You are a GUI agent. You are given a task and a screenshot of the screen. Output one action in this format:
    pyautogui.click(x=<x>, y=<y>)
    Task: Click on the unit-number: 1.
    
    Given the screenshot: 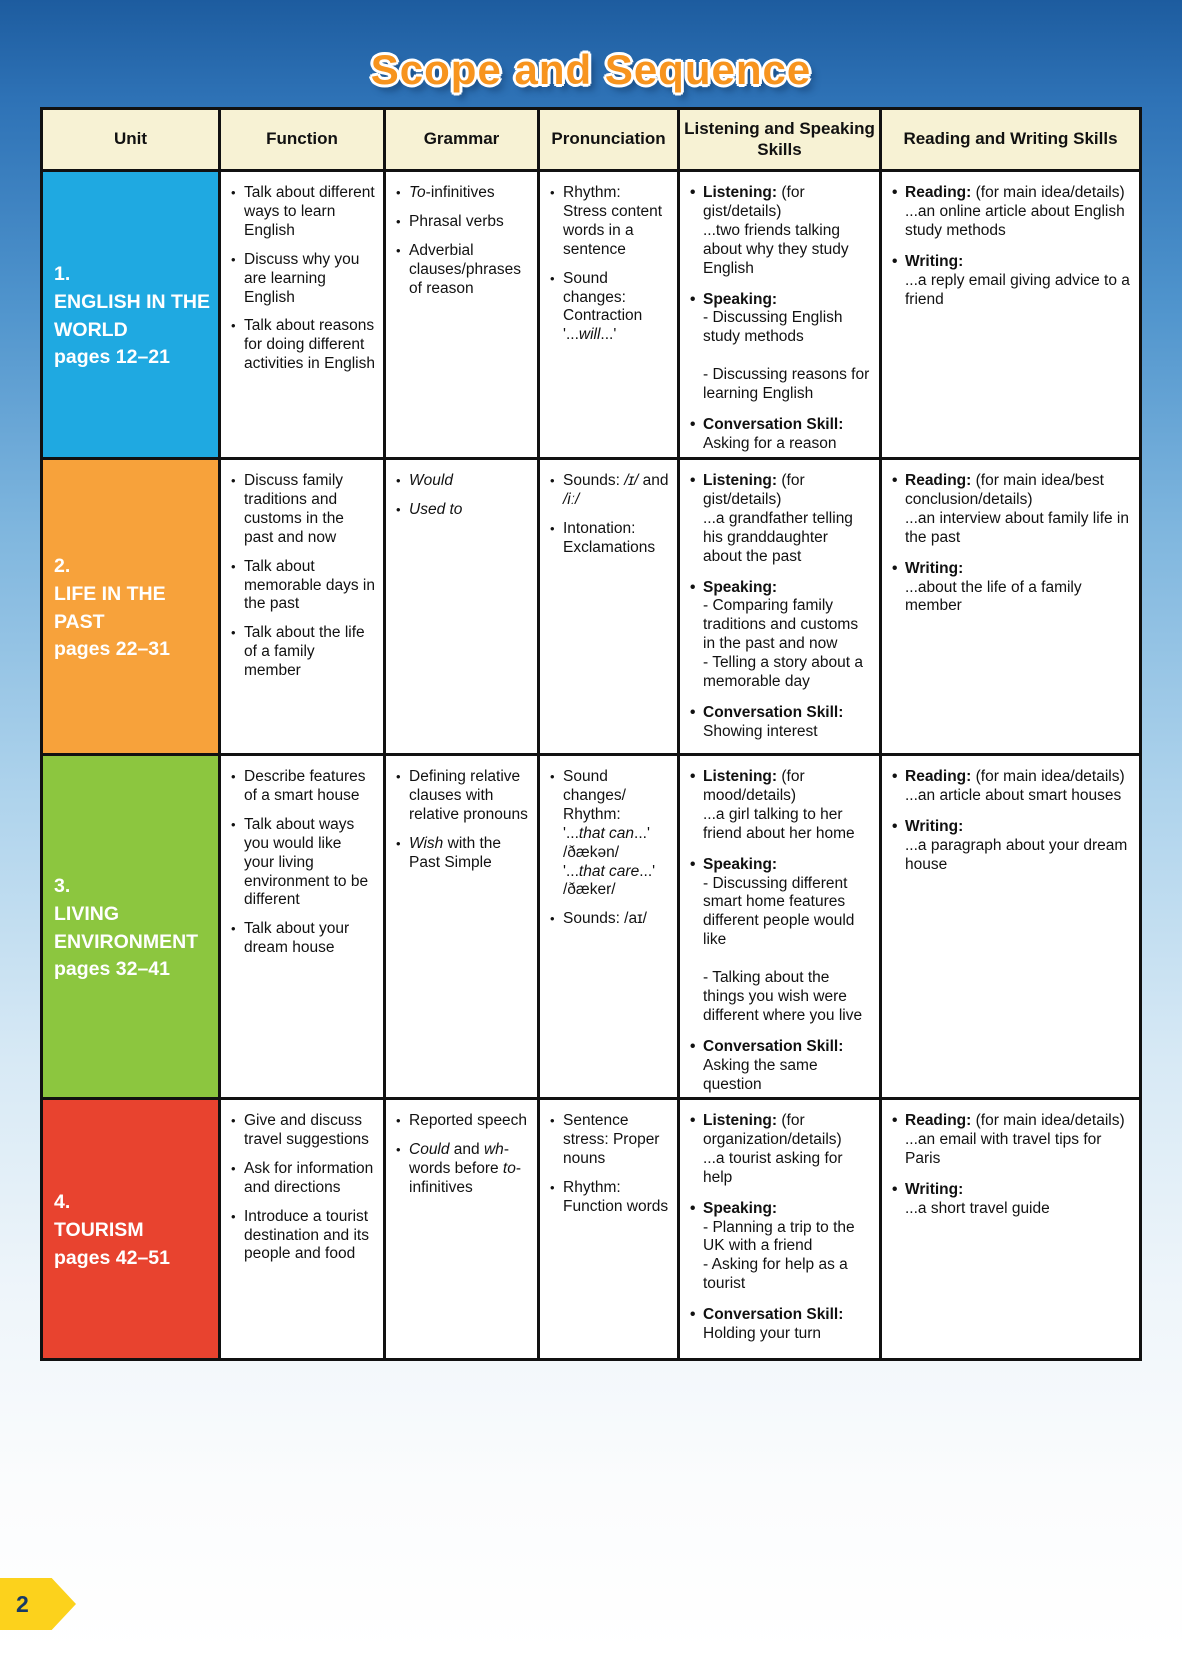 What is the action you would take?
    pyautogui.click(x=62, y=274)
    